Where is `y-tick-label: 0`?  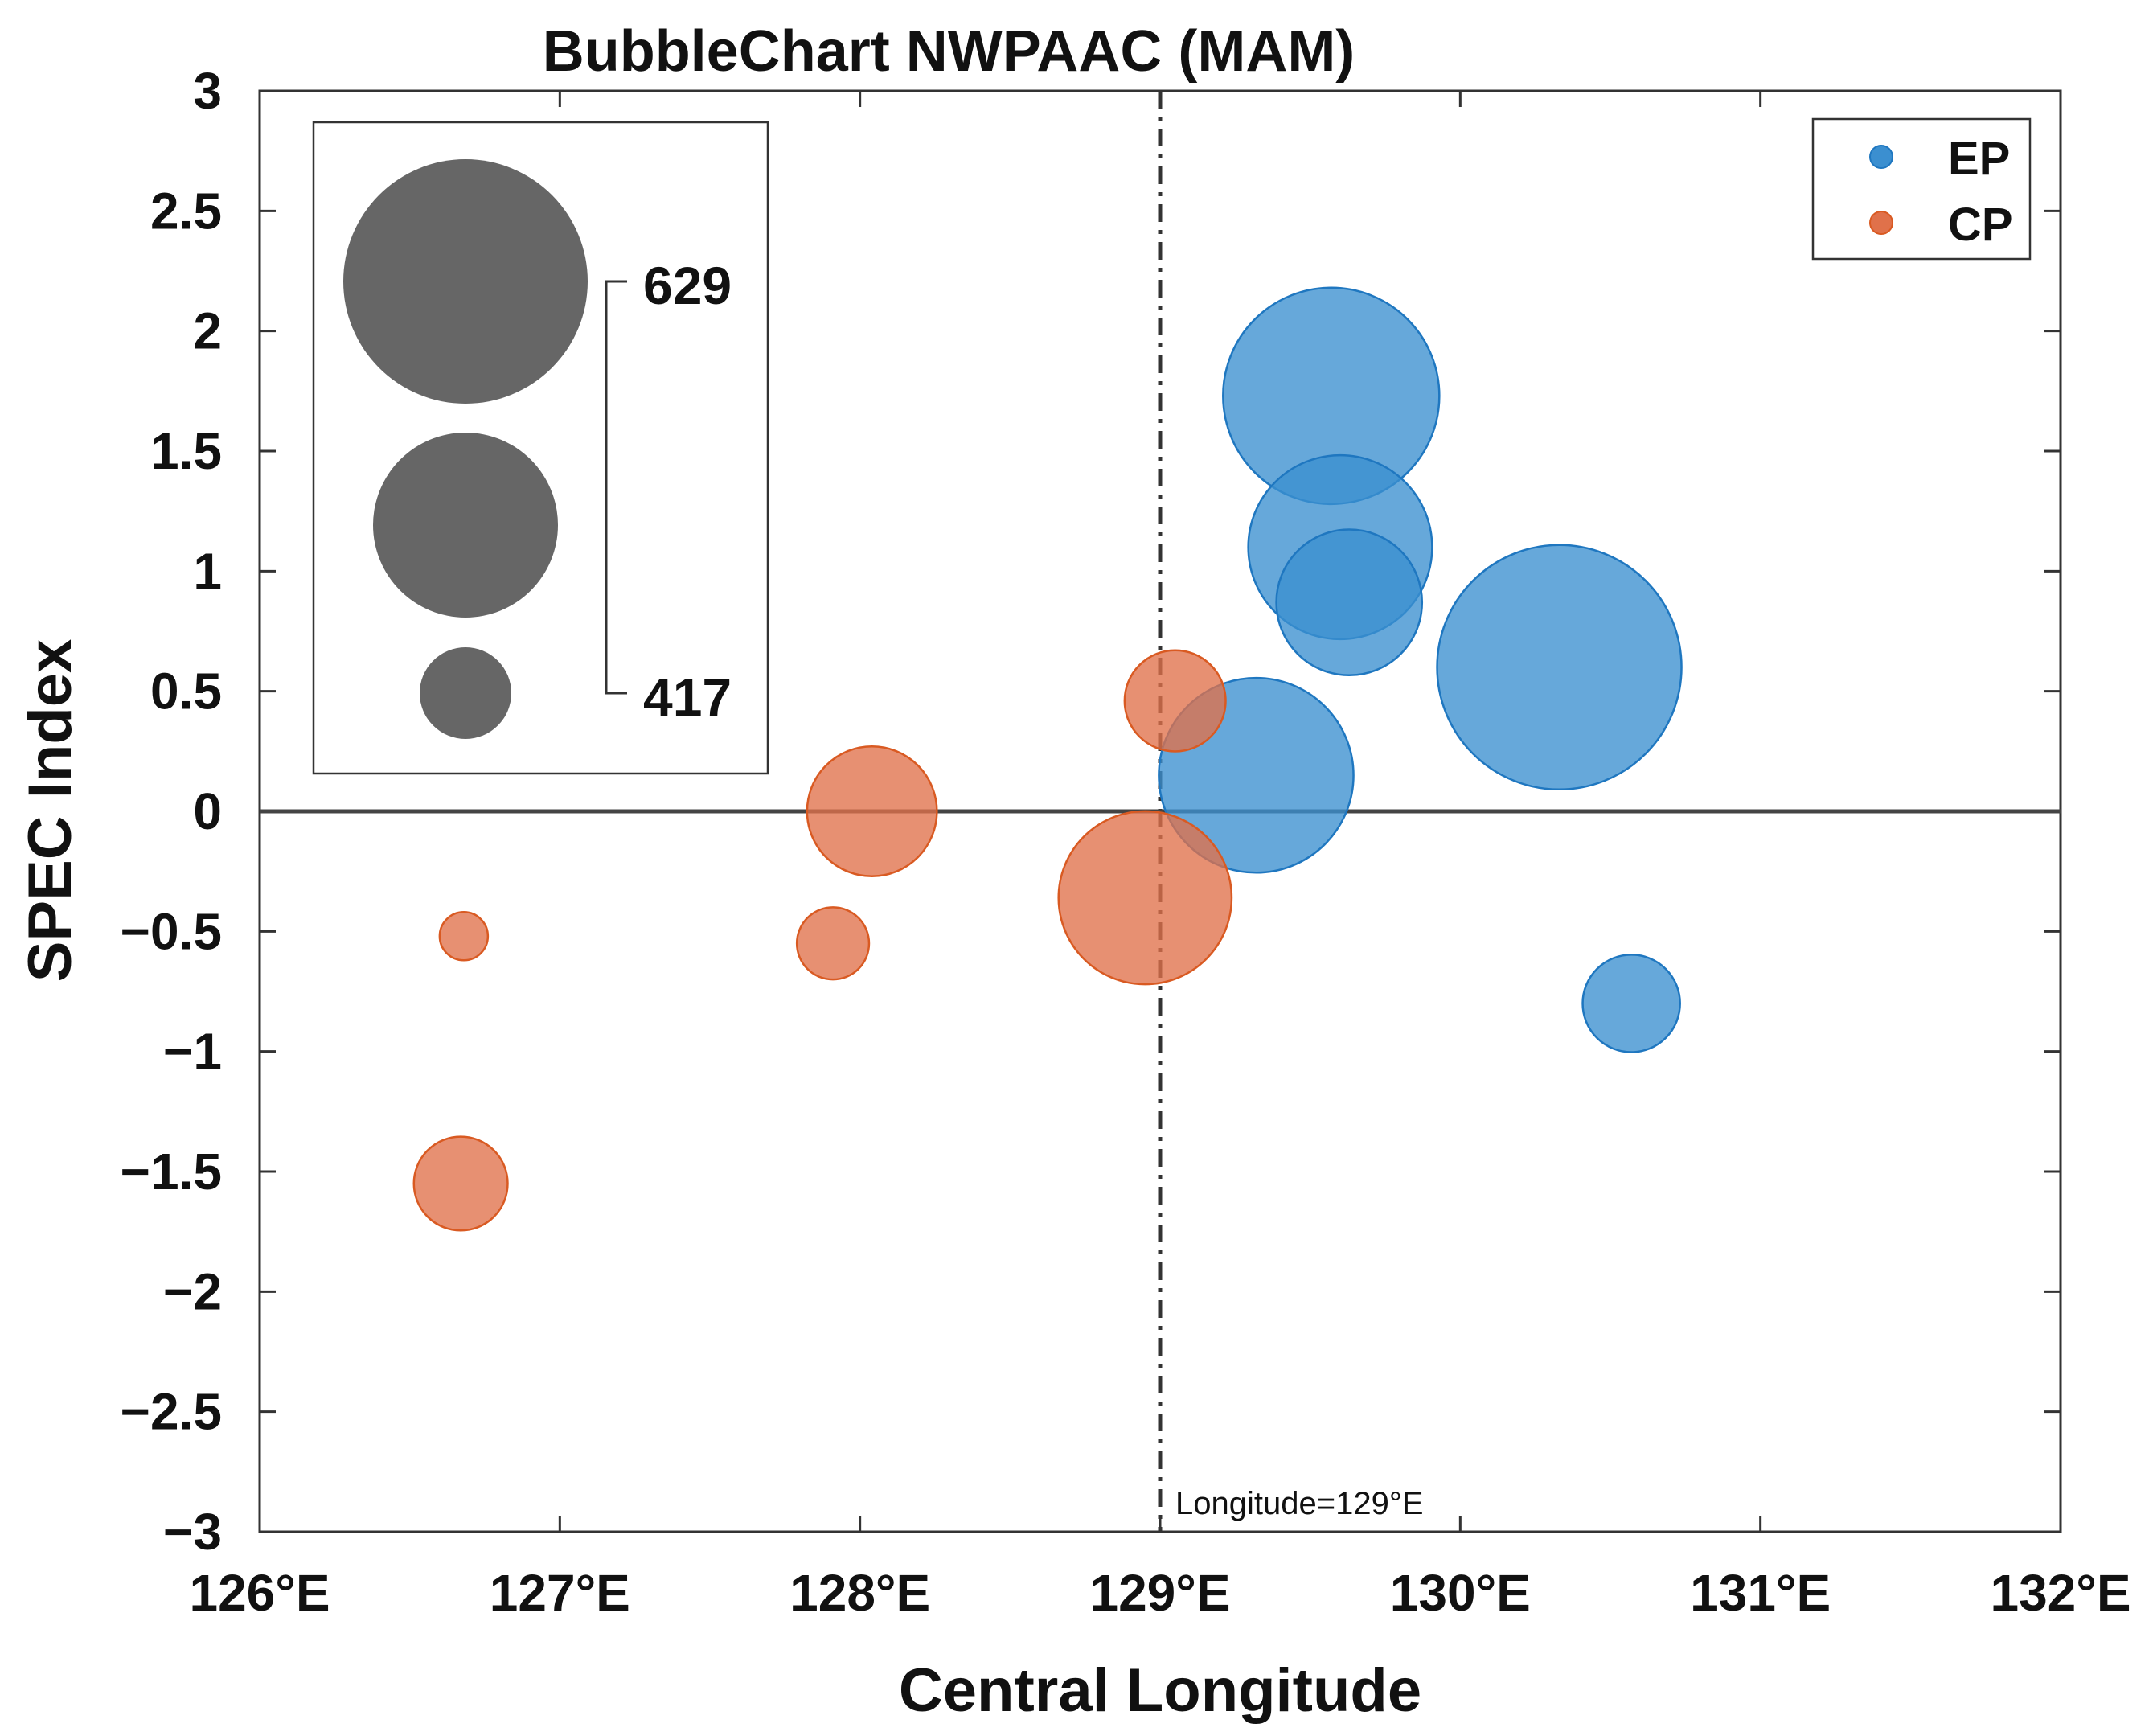
y-tick-label: 0 is located at coordinates (207, 811).